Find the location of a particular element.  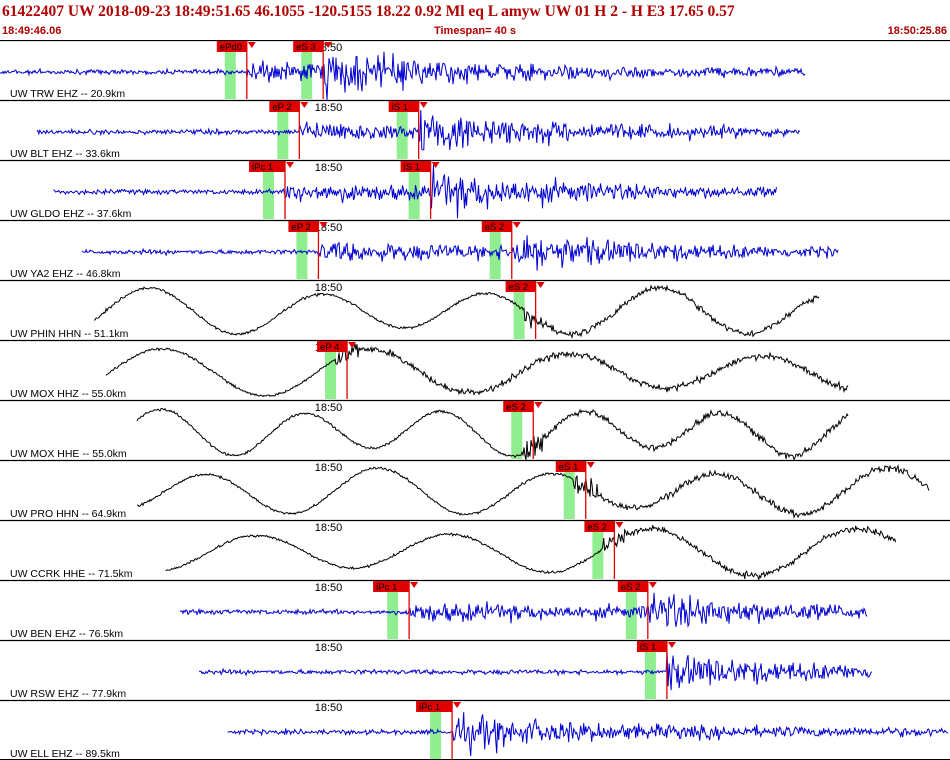

trace-row: 18:50 eS 2 UW MOX HHE -- 55.0km is located at coordinates (475, 430).